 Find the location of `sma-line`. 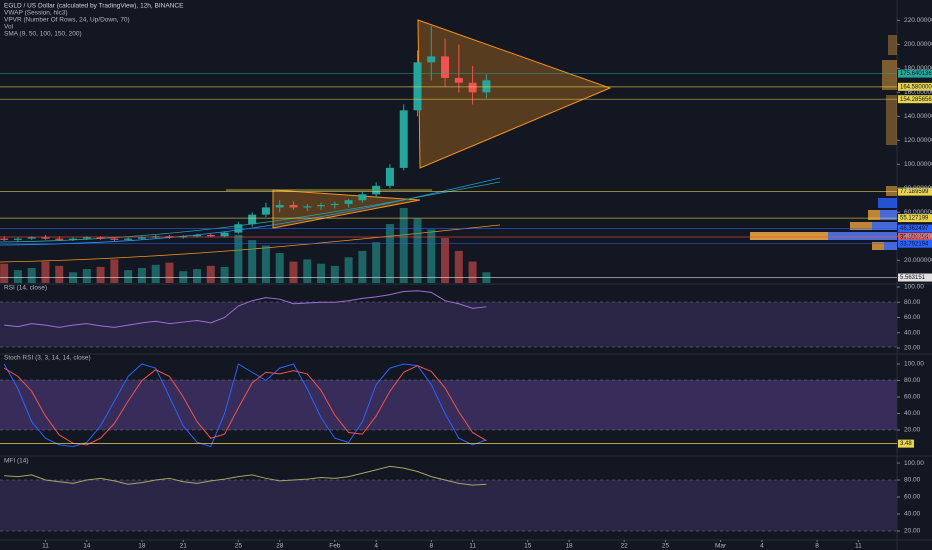

sma-line is located at coordinates (250, 212).